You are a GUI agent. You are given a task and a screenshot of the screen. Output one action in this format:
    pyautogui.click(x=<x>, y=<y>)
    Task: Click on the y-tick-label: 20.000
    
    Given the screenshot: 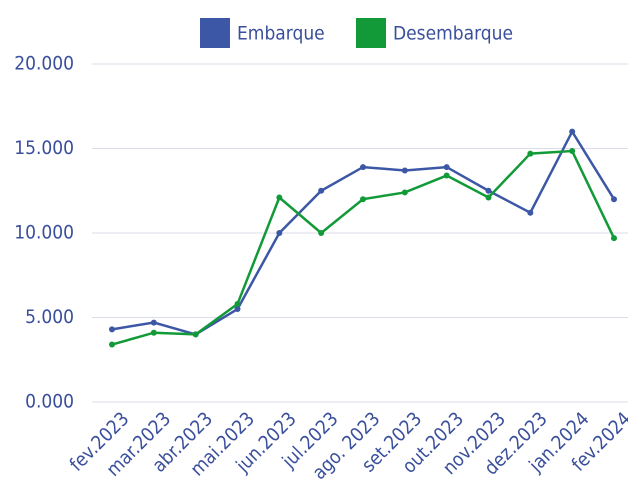 What is the action you would take?
    pyautogui.click(x=44, y=64)
    